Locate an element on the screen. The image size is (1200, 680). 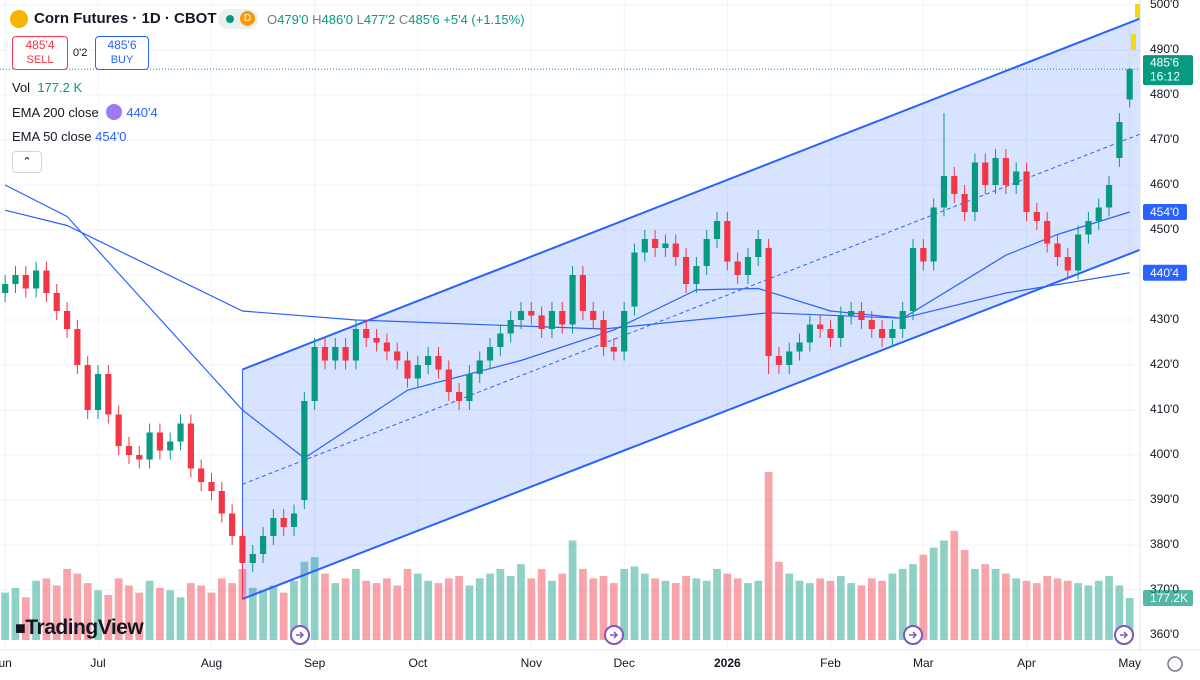
alert-marker is located at coordinates (1137, 11).